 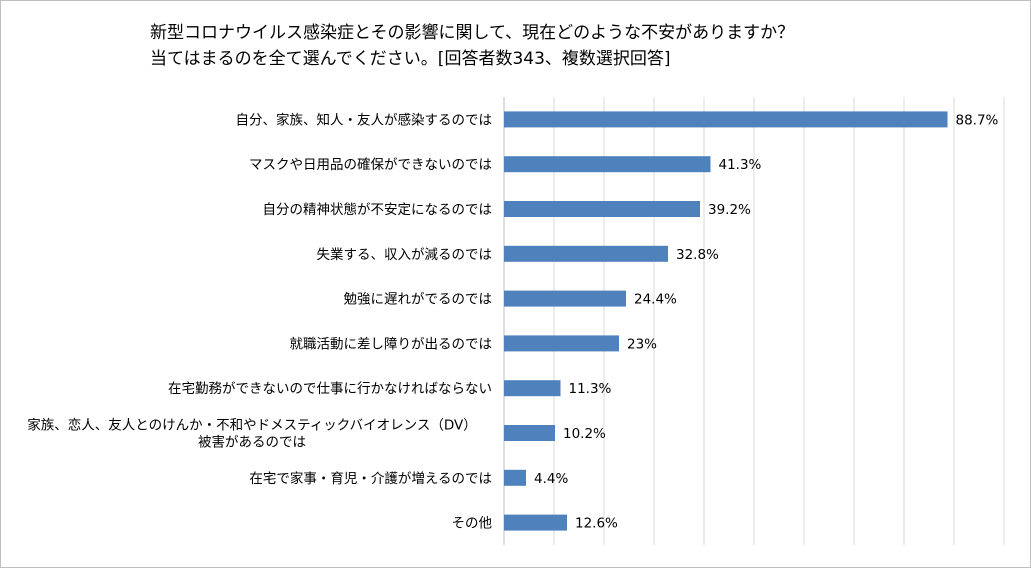 I want to click on category-label: その他, so click(x=472, y=524).